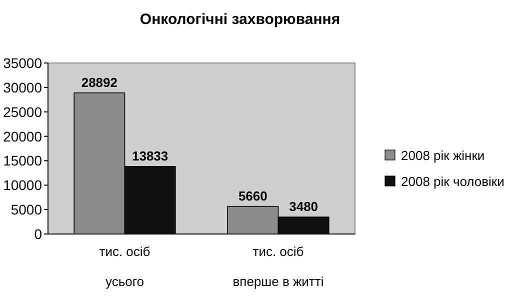 This screenshot has height=297, width=520. I want to click on y-tick-label: 15000, so click(22, 160).